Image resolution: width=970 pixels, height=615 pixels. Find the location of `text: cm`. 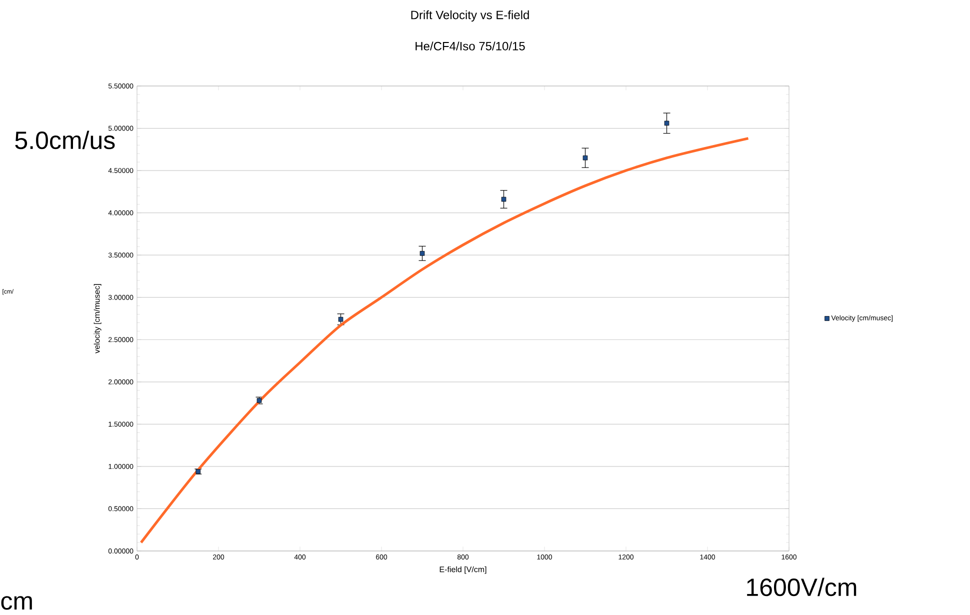

text: cm is located at coordinates (16, 603).